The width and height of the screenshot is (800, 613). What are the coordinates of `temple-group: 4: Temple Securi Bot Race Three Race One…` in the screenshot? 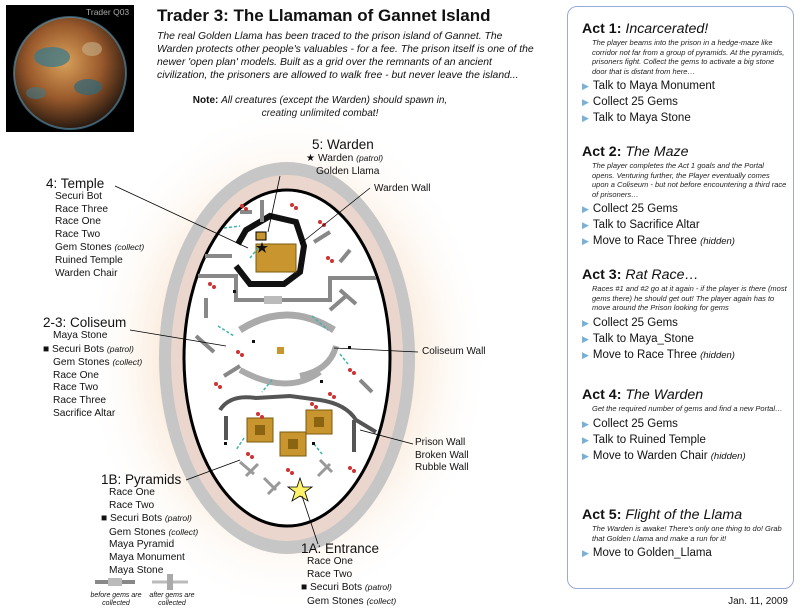 It's located at (95, 228).